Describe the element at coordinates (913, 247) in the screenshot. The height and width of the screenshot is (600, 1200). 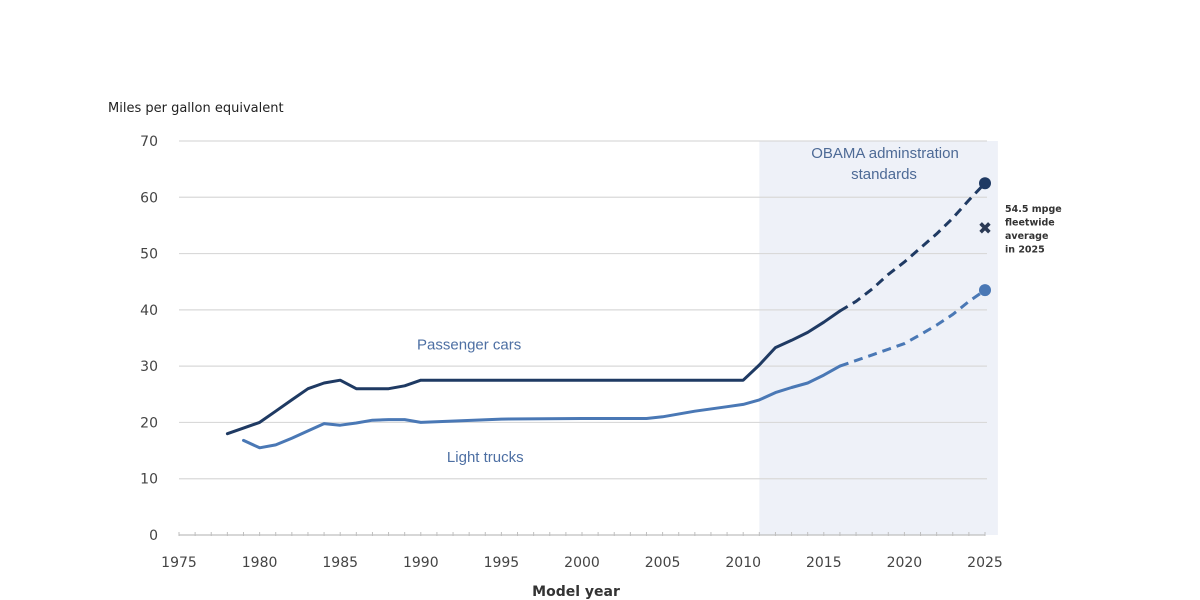
I see `passenger-cars-projected-line` at that location.